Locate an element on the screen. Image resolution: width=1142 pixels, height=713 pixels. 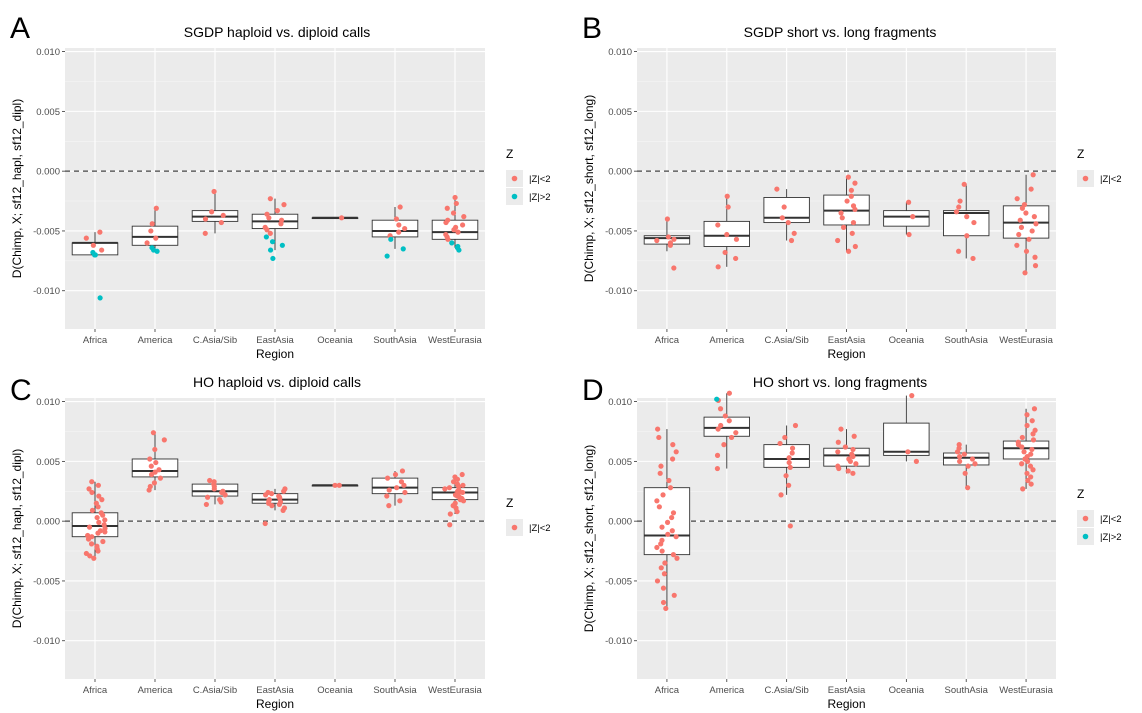
x-tick-label: SouthAsia is located at coordinates (967, 340).